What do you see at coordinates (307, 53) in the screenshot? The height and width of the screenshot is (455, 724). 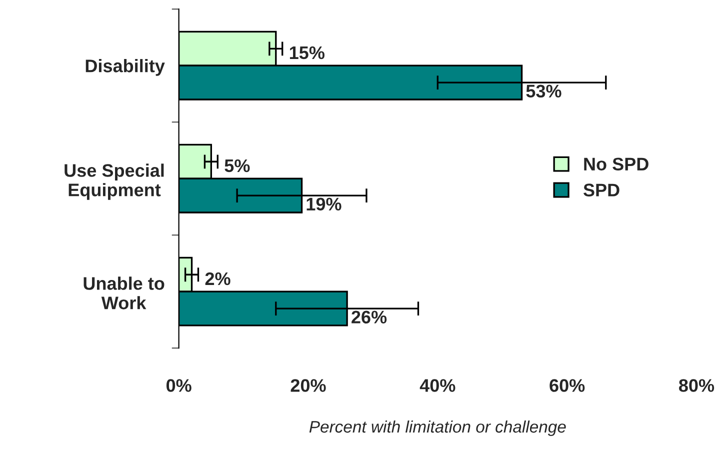 I see `data-label: 15%` at bounding box center [307, 53].